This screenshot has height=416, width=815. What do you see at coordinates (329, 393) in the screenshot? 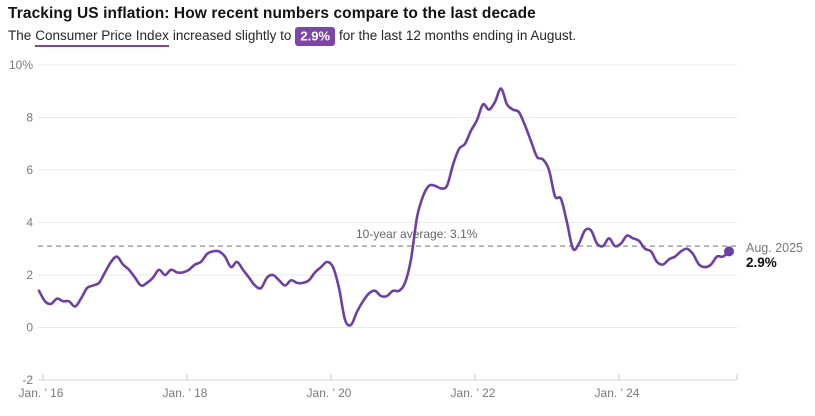
I see `x-tick-label: Jan. ’ 20` at bounding box center [329, 393].